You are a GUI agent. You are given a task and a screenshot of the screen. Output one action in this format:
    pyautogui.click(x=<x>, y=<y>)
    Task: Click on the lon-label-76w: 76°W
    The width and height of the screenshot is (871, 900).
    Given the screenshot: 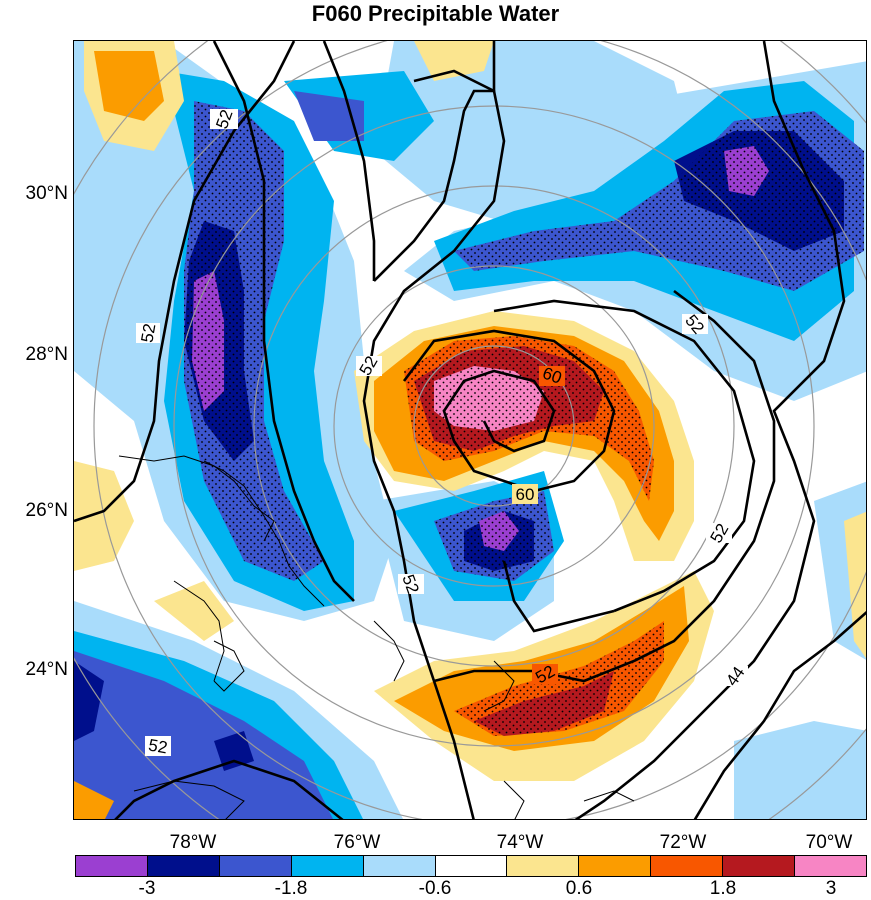 What is the action you would take?
    pyautogui.click(x=357, y=842)
    